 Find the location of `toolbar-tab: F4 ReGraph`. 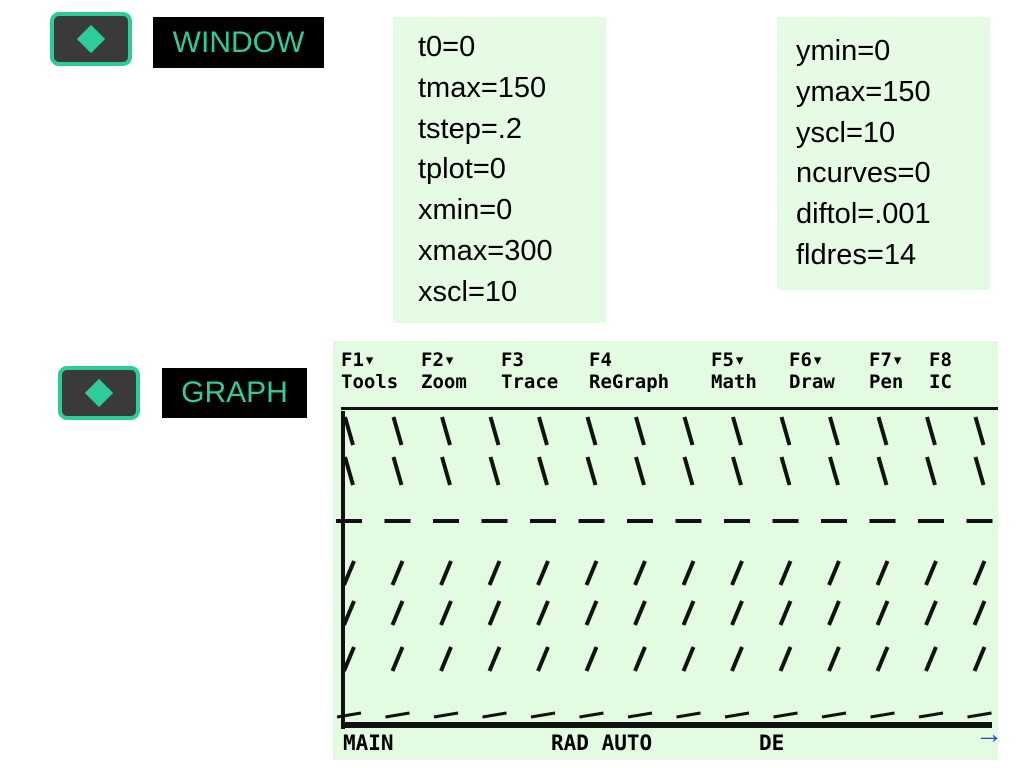

toolbar-tab: F4 ReGraph is located at coordinates (650, 378).